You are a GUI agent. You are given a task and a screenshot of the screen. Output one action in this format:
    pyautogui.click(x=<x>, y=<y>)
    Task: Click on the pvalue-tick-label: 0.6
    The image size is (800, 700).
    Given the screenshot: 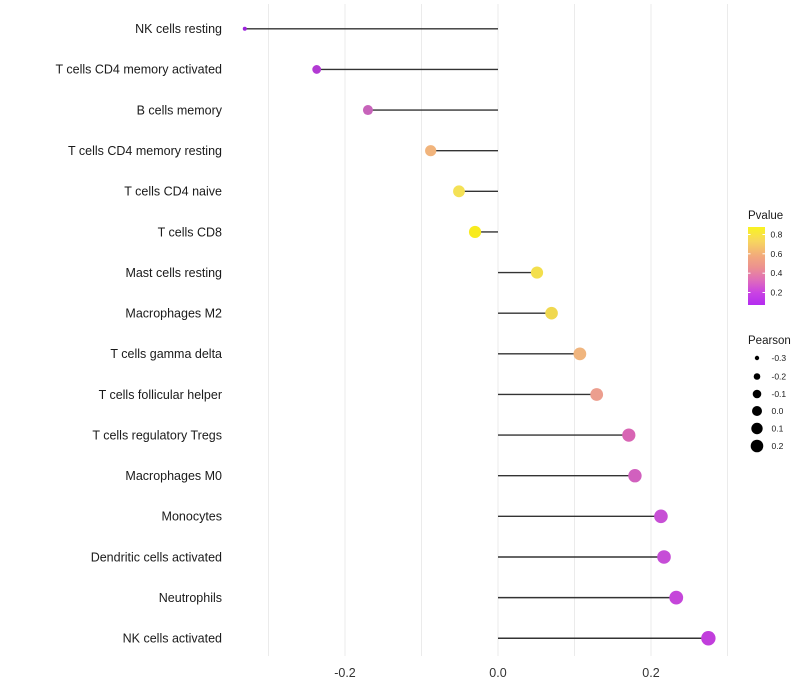 What is the action you would take?
    pyautogui.click(x=777, y=254)
    